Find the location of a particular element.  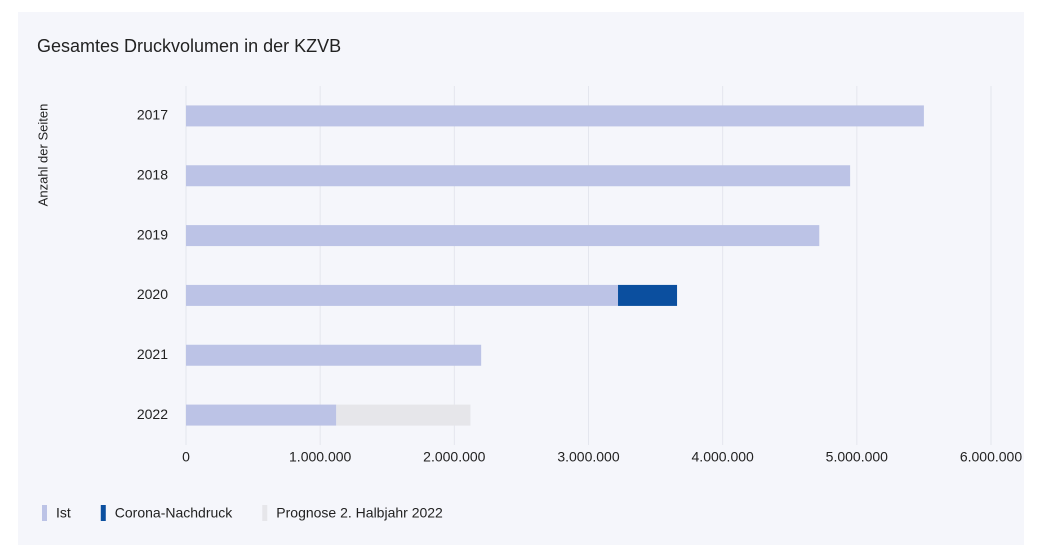

y-tick-label: 2021 is located at coordinates (152, 354).